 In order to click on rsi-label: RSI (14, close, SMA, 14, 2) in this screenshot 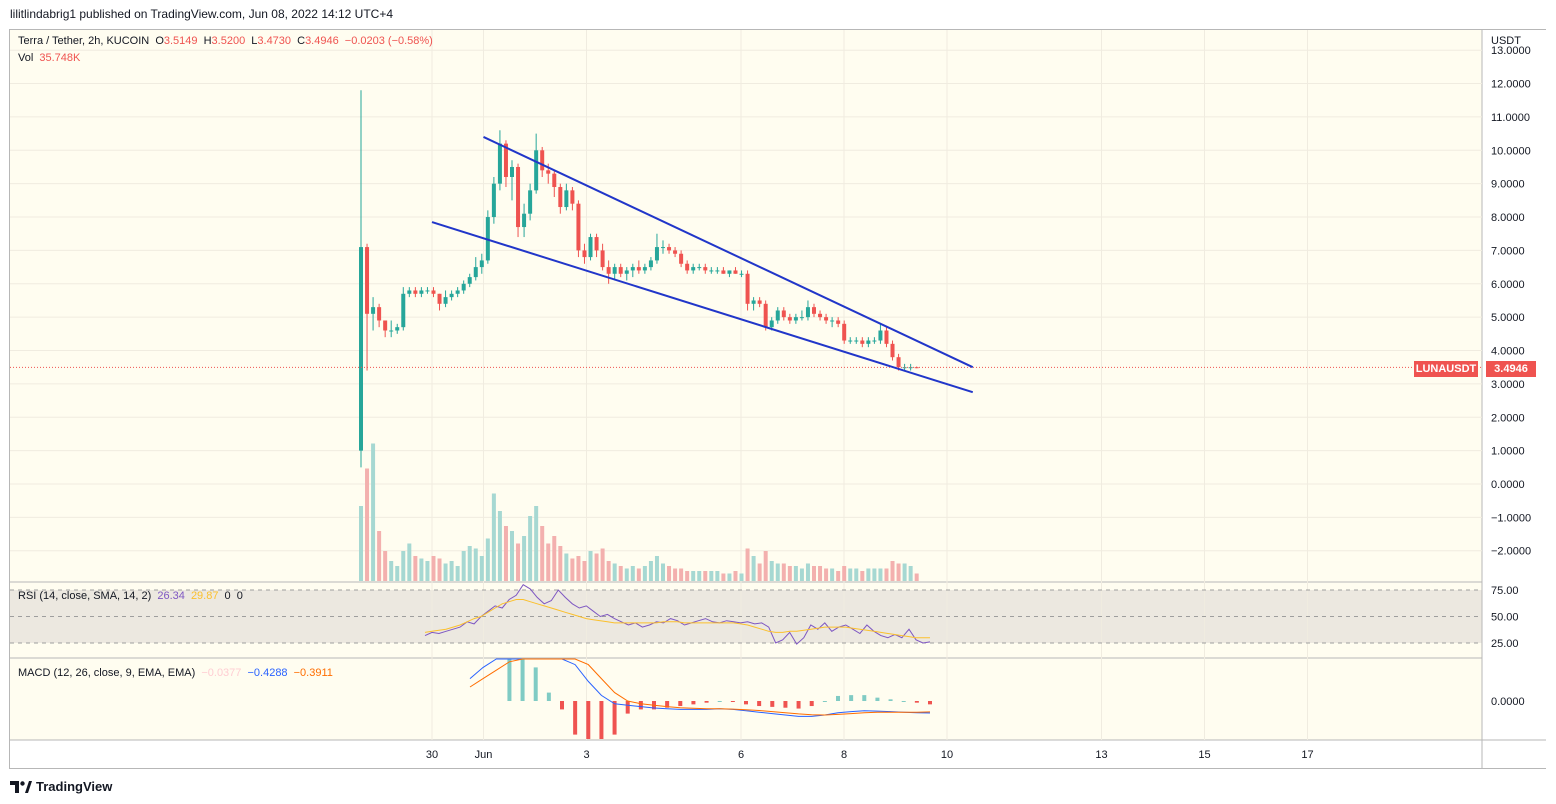, I will do `click(85, 596)`.